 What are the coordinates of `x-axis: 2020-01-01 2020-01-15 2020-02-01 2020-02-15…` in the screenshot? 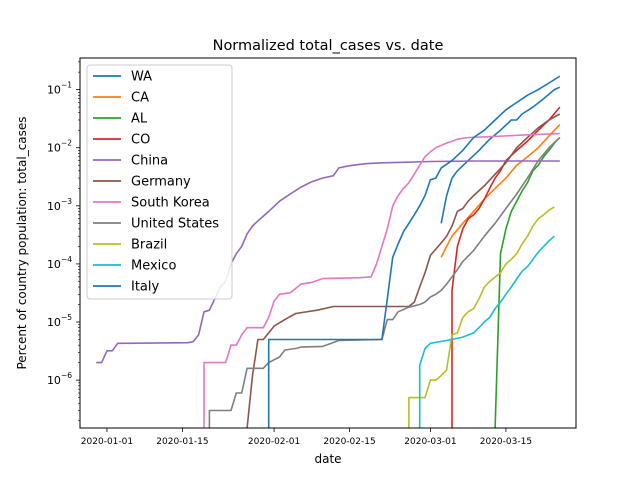 It's located at (306, 437).